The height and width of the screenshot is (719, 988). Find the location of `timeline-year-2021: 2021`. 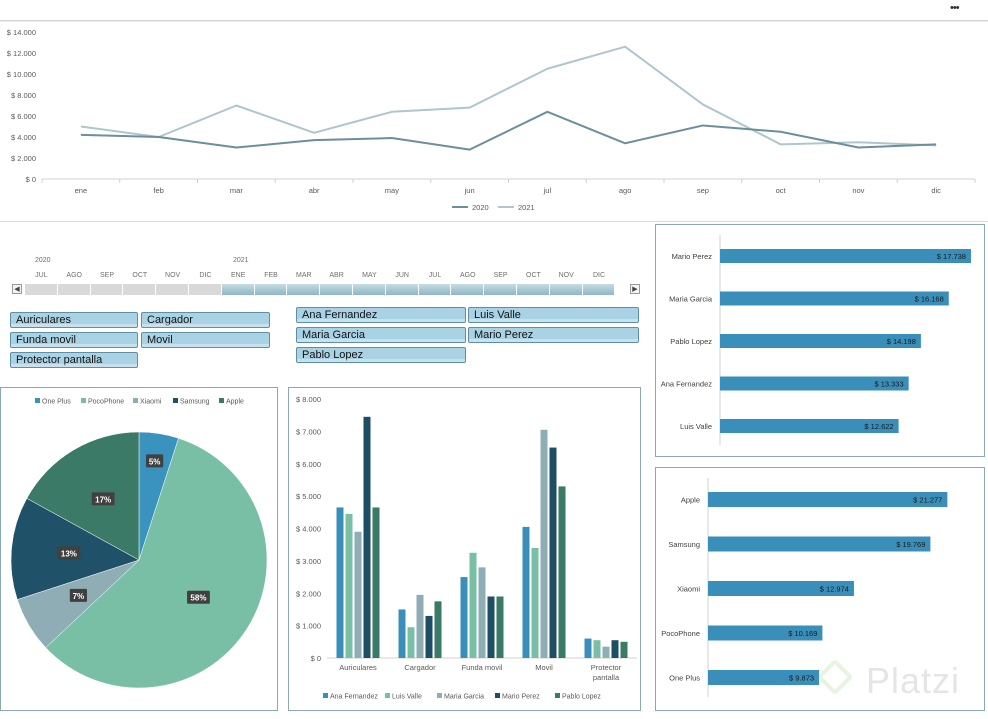

timeline-year-2021: 2021 is located at coordinates (241, 260).